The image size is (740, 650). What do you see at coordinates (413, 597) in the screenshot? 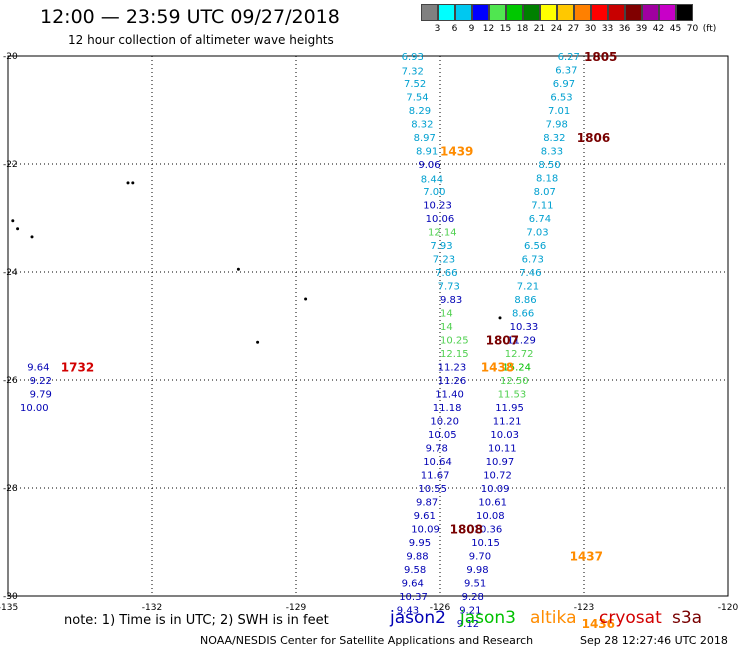
I see `wave-height-value: 10.37` at bounding box center [413, 597].